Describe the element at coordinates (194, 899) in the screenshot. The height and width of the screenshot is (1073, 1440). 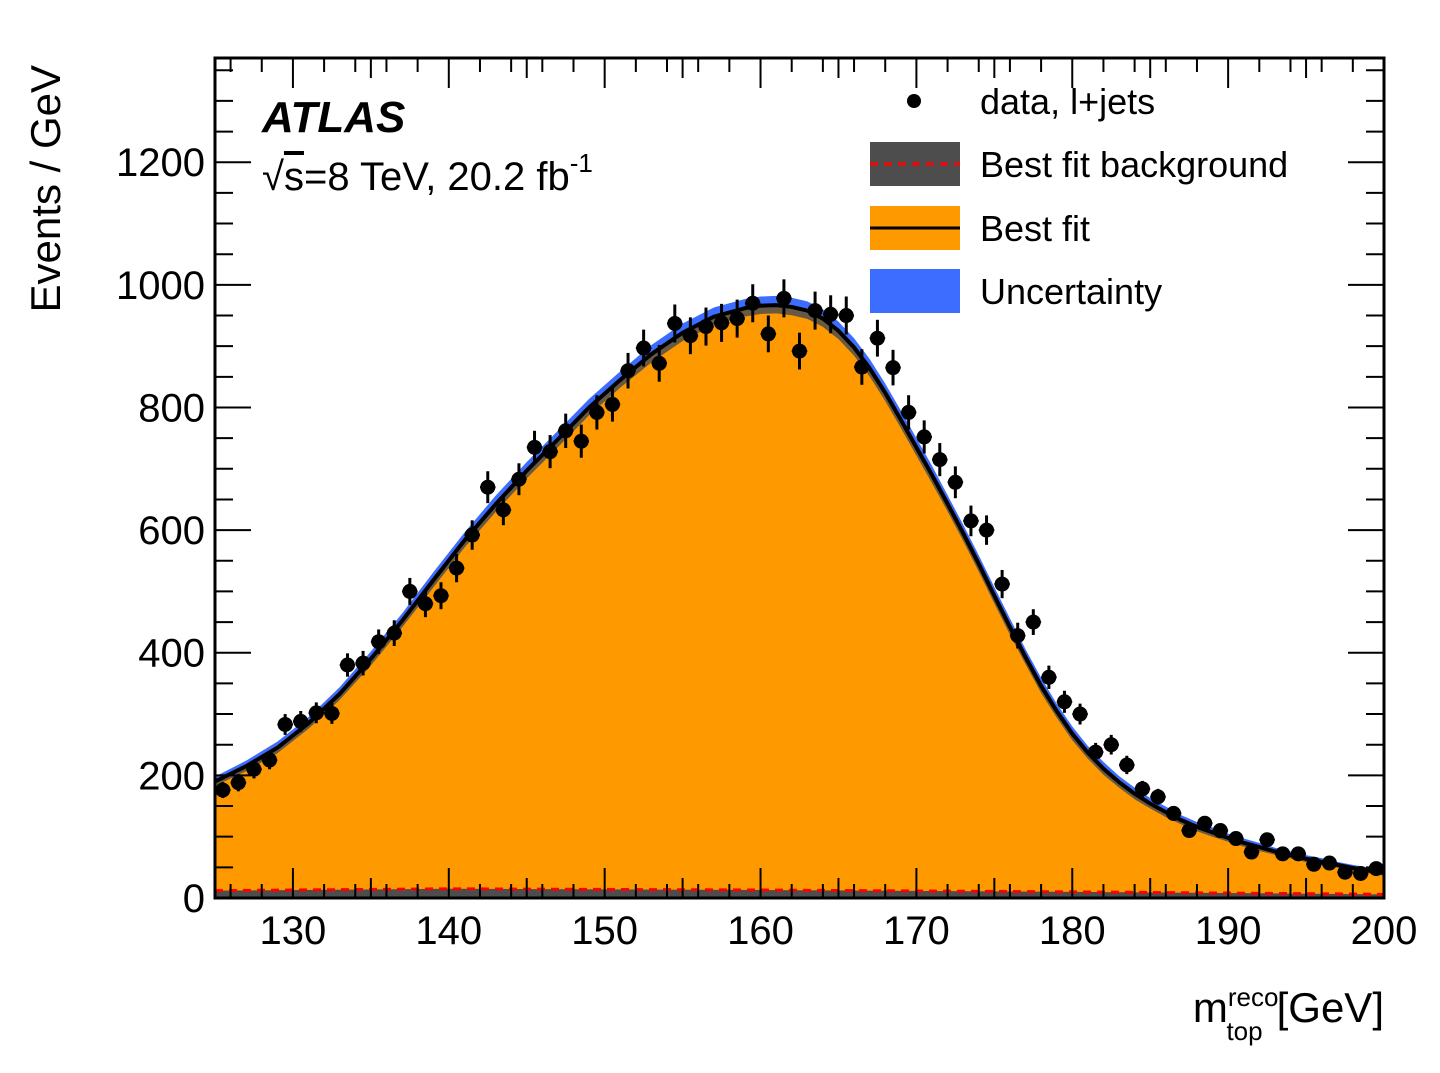
I see `y-tick-label: 0` at that location.